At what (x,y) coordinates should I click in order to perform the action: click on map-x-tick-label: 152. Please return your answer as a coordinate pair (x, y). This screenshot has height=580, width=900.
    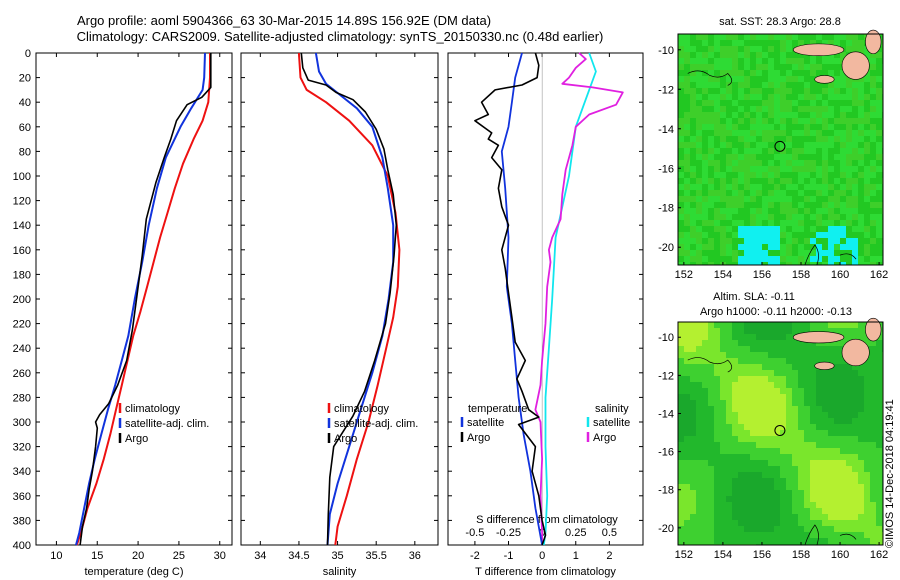
    Looking at the image, I should click on (684, 555).